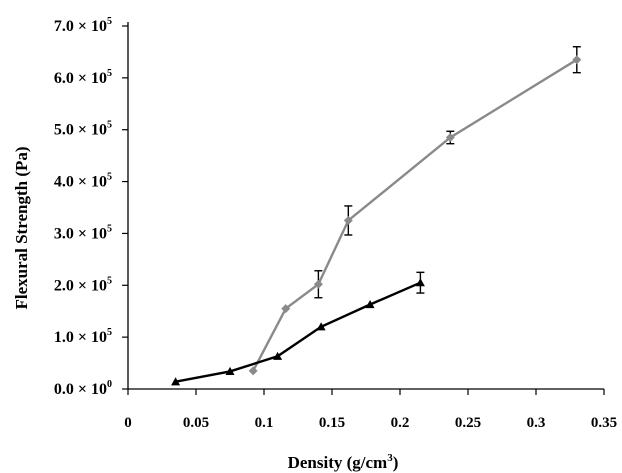  I want to click on y-tick-label-6: 6.0 × 10⁵, so click(83, 77).